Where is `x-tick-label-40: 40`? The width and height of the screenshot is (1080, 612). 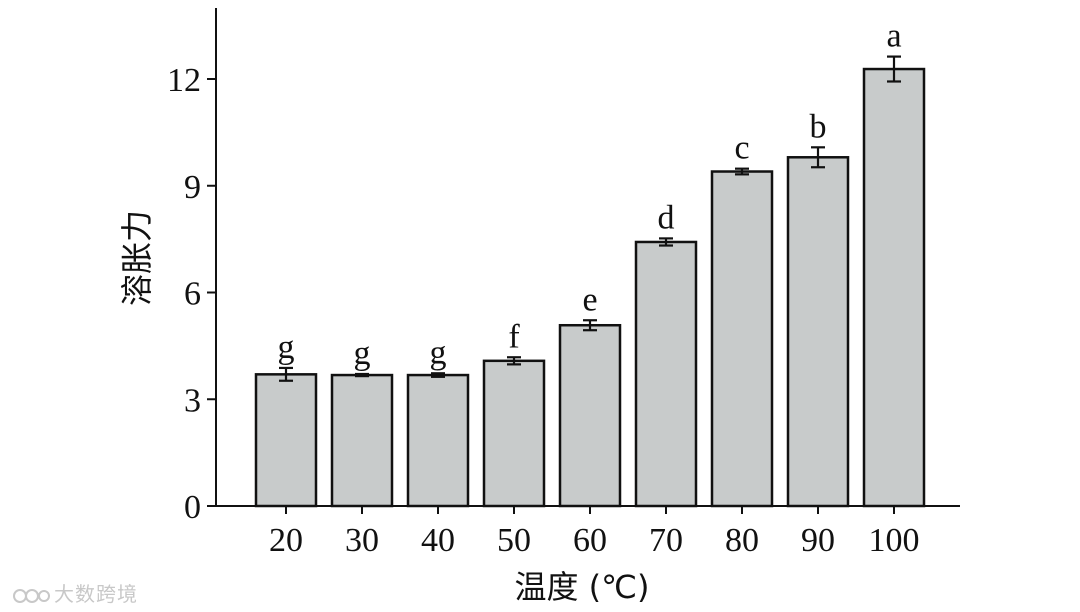
x-tick-label-40: 40 is located at coordinates (438, 540).